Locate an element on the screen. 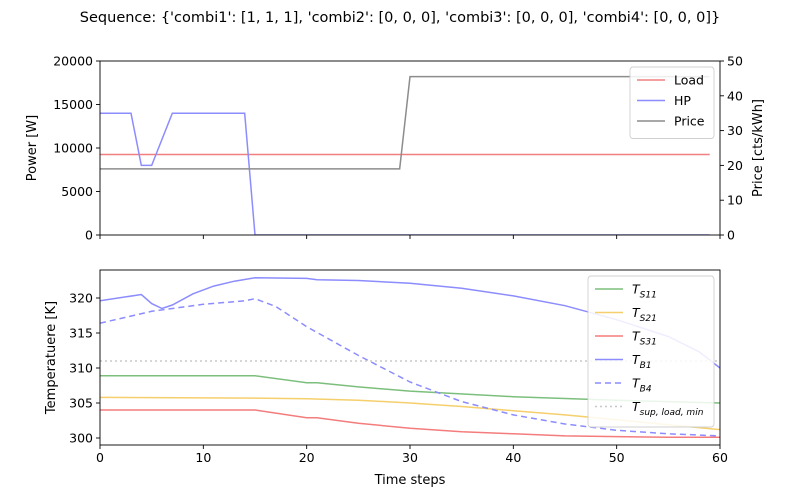  y-right-tick-label: 10 is located at coordinates (735, 200).